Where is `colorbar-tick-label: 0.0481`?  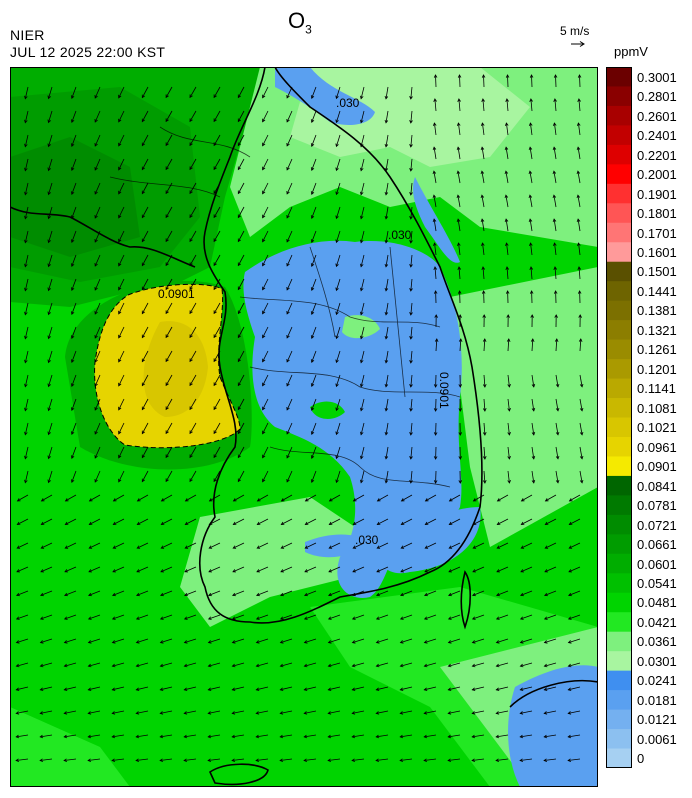
colorbar-tick-label: 0.0481 is located at coordinates (657, 603).